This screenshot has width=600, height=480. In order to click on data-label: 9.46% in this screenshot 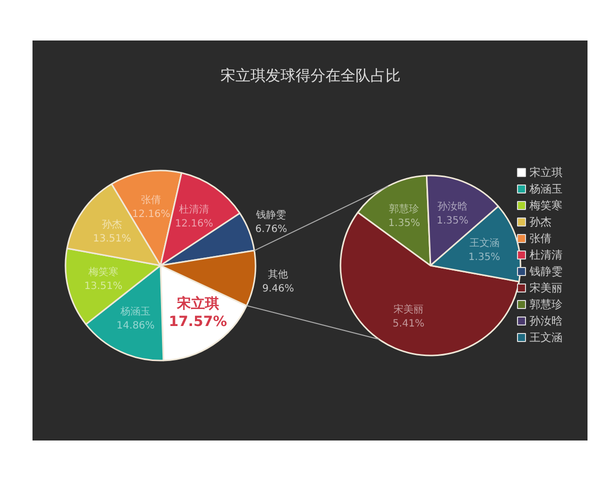, I will do `click(278, 288)`.